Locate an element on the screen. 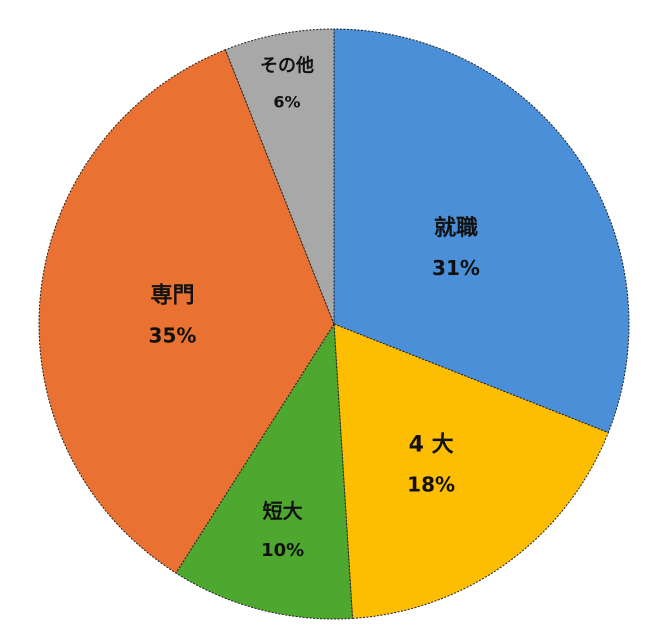 The height and width of the screenshot is (632, 646). slice-value-label: 6% is located at coordinates (286, 102).